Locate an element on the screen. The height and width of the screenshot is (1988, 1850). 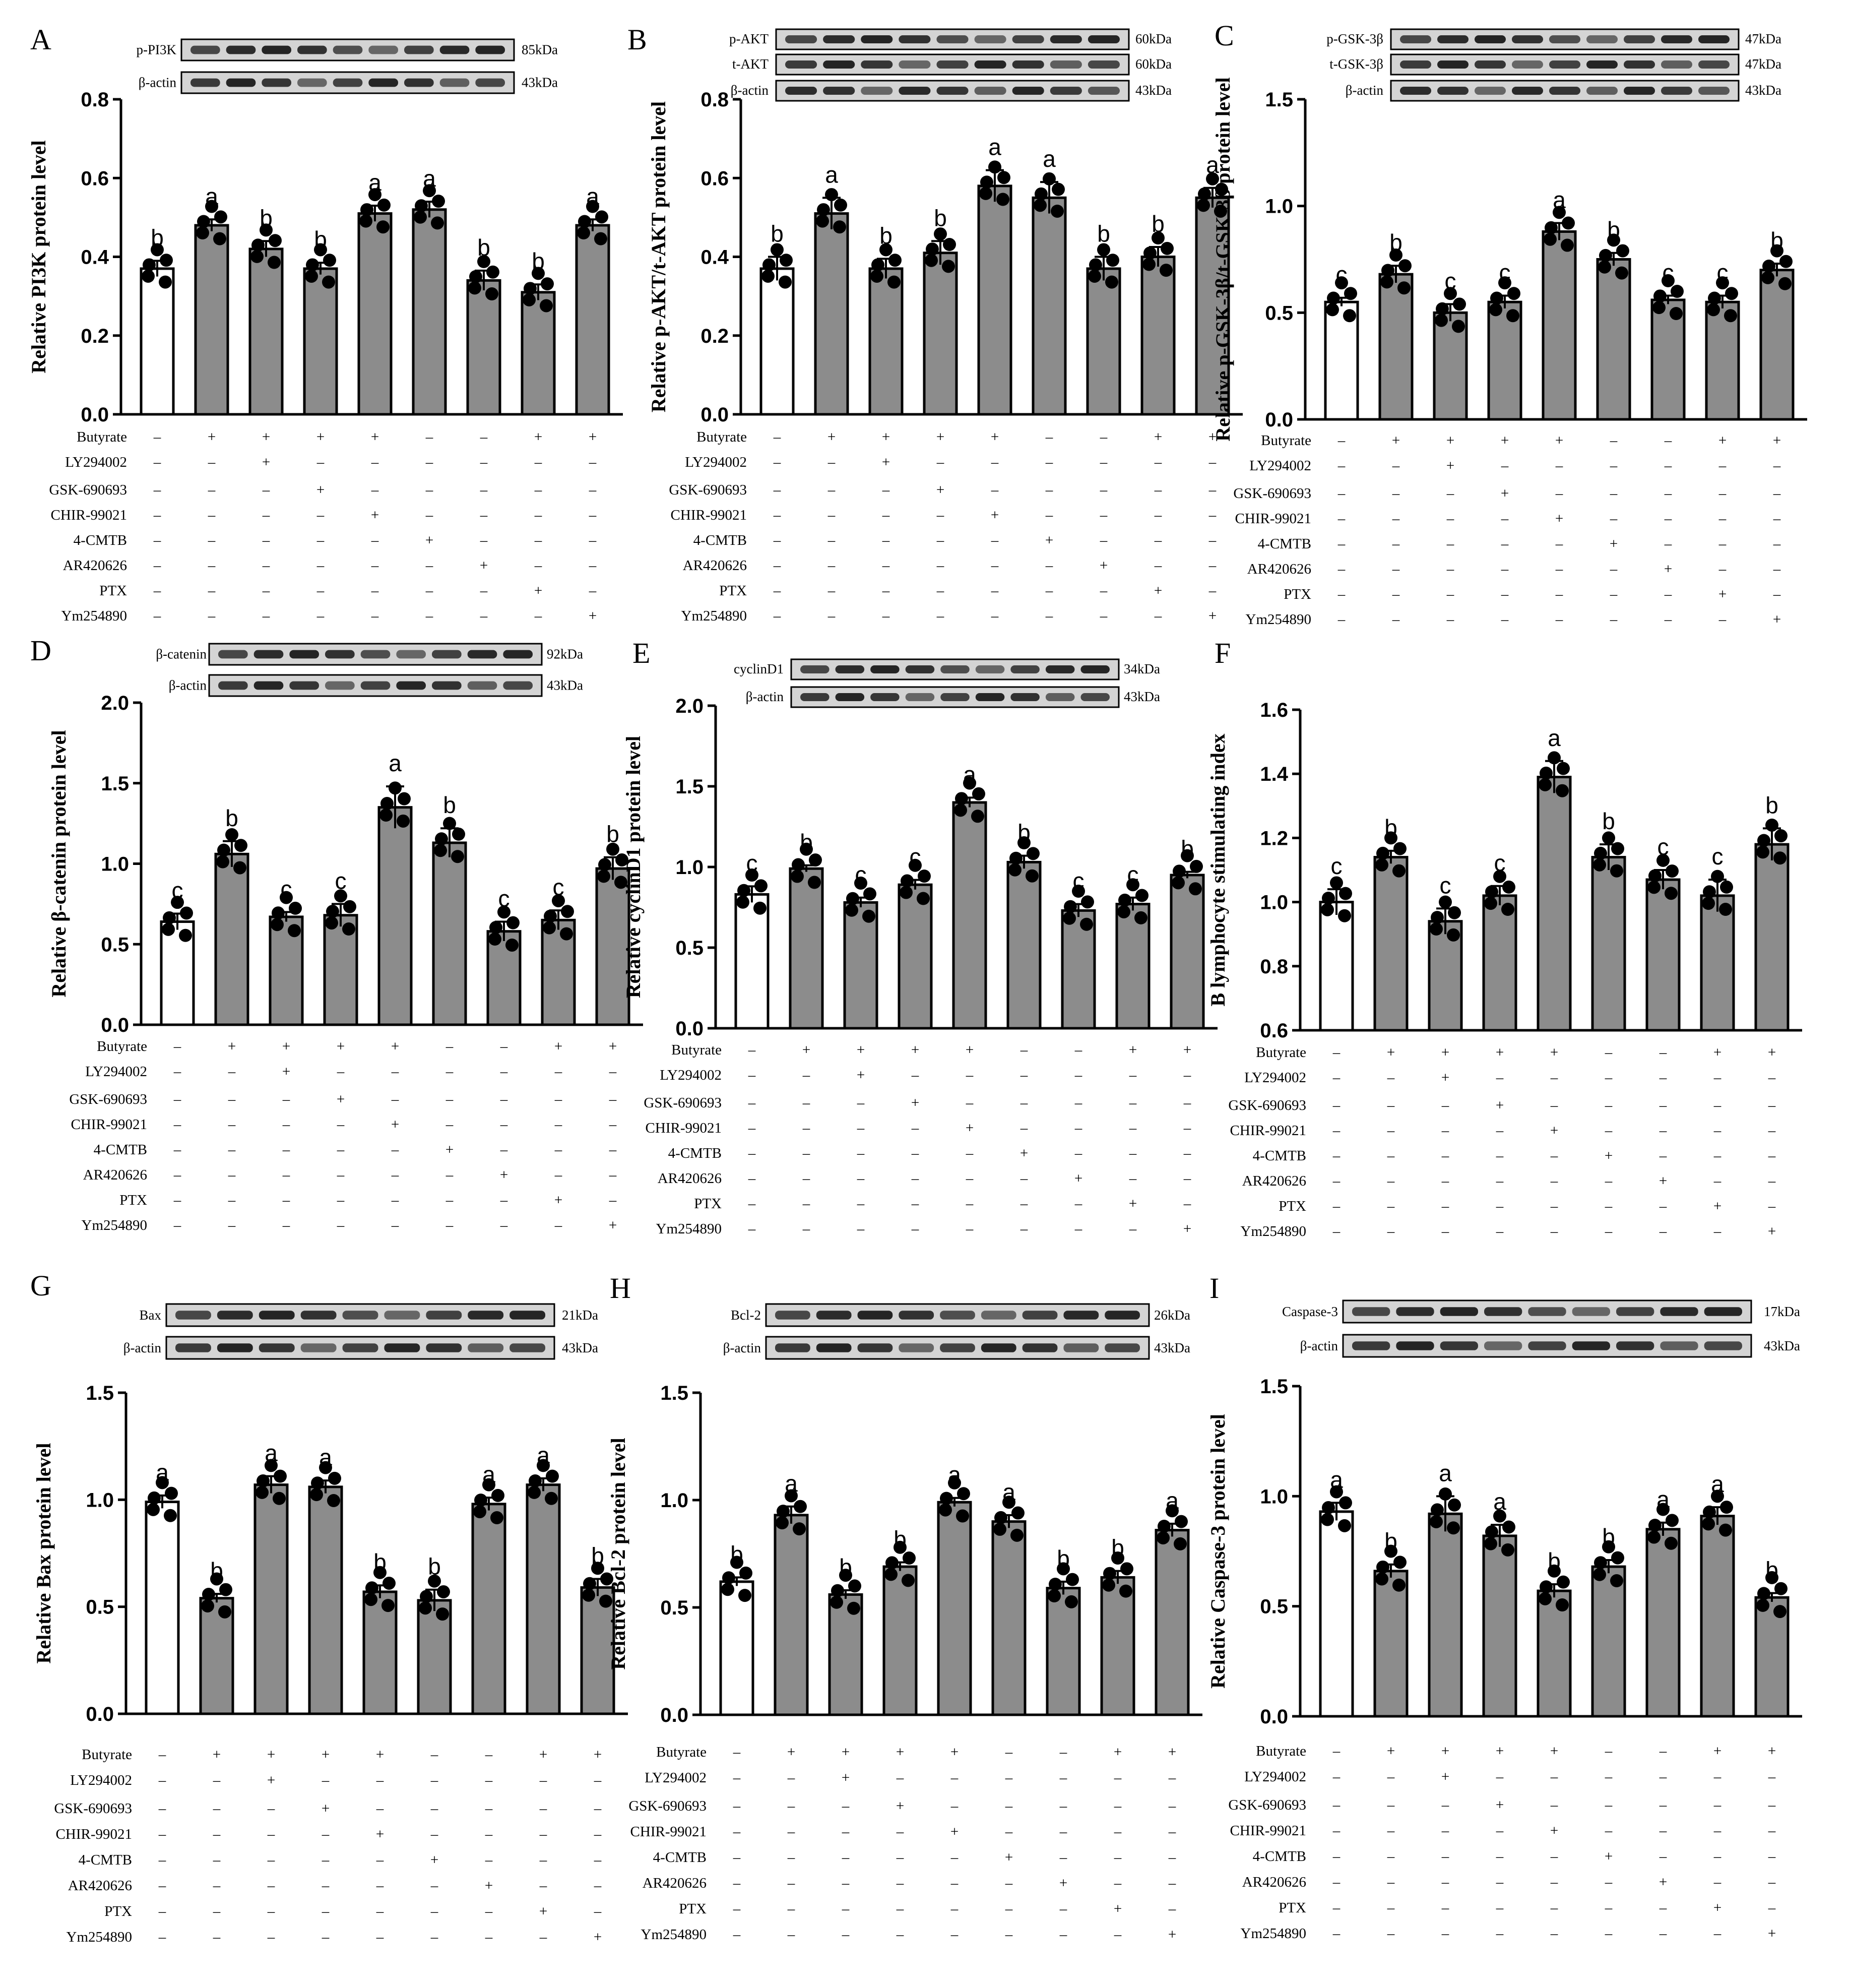
treatment-label: CHIR-99021 is located at coordinates (89, 515).